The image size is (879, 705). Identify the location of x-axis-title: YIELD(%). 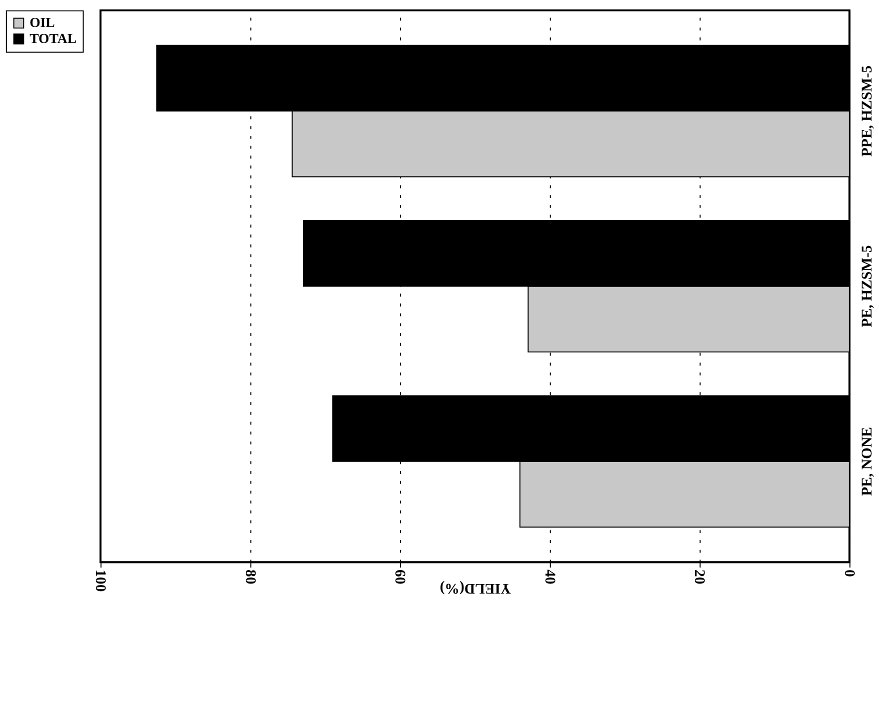
(476, 588).